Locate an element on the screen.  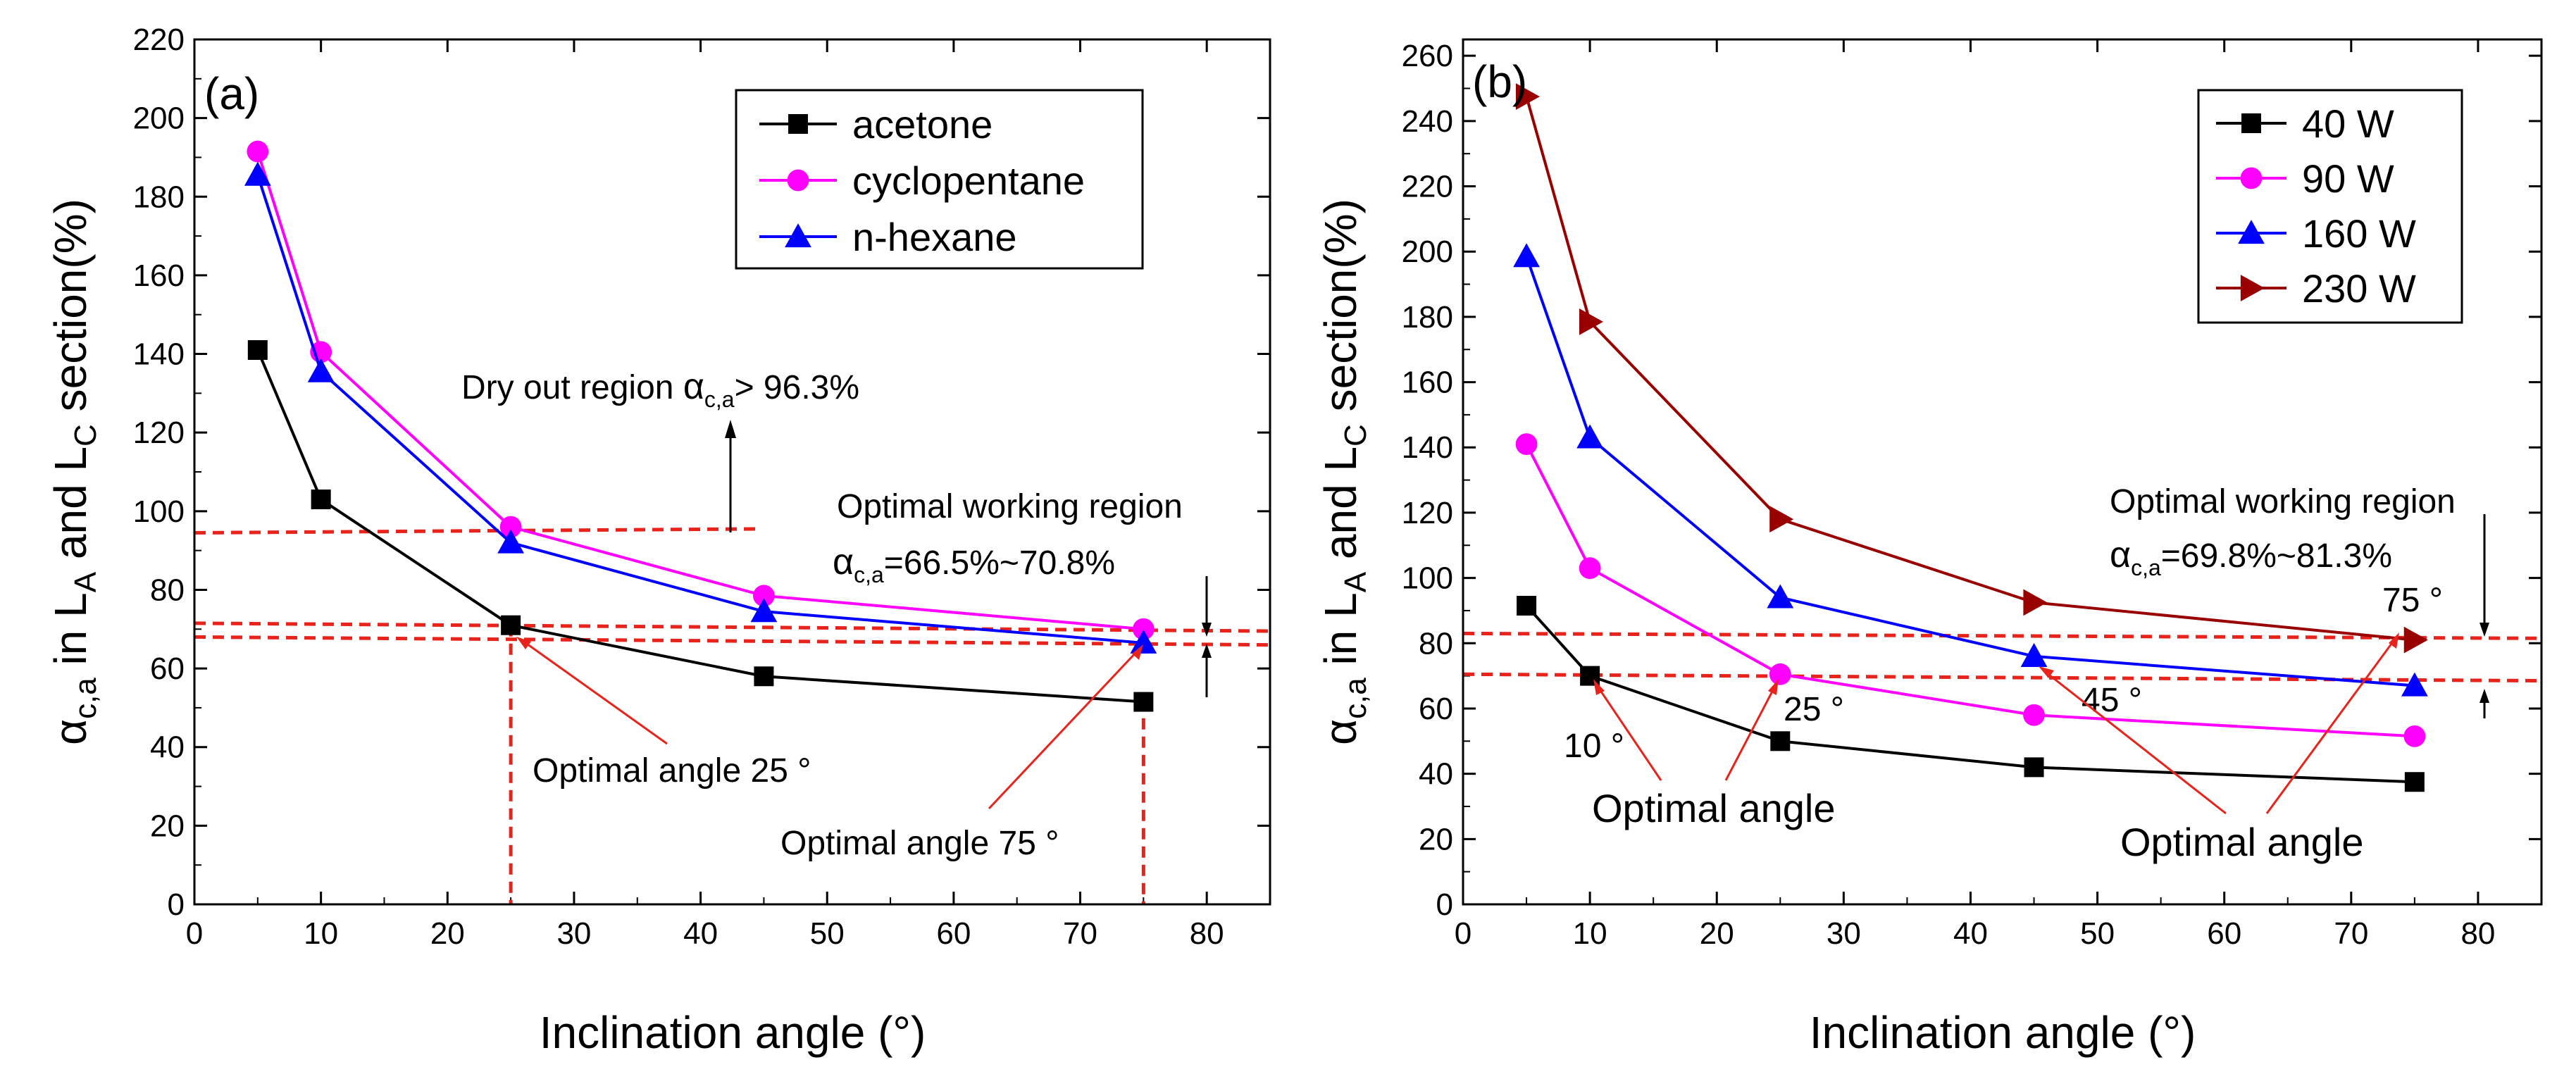
annotation-optimal-angle-right-b: Optimal angle is located at coordinates (2242, 842).